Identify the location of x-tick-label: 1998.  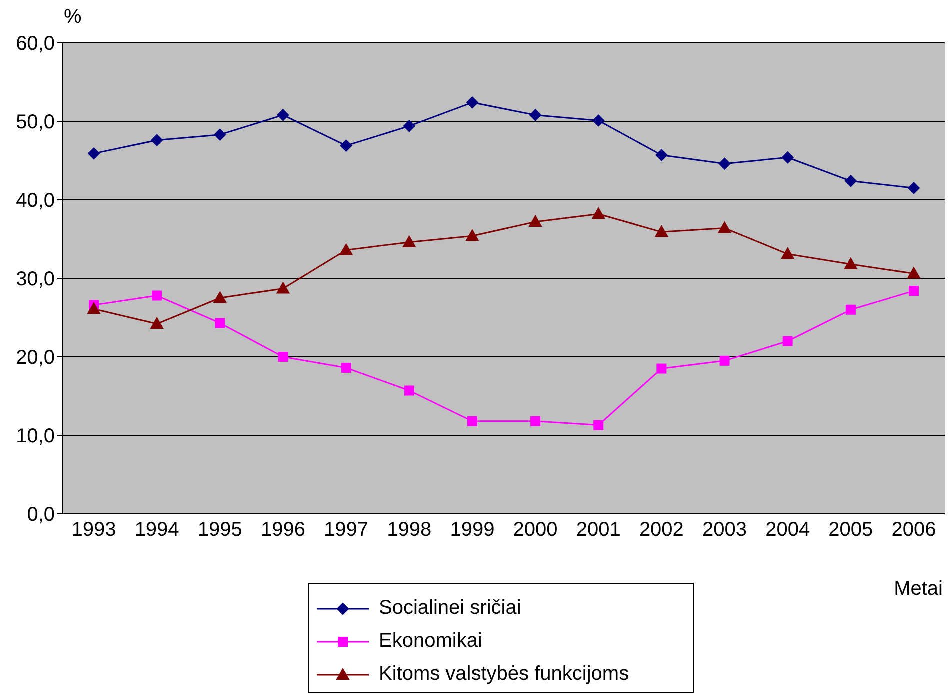
(409, 530).